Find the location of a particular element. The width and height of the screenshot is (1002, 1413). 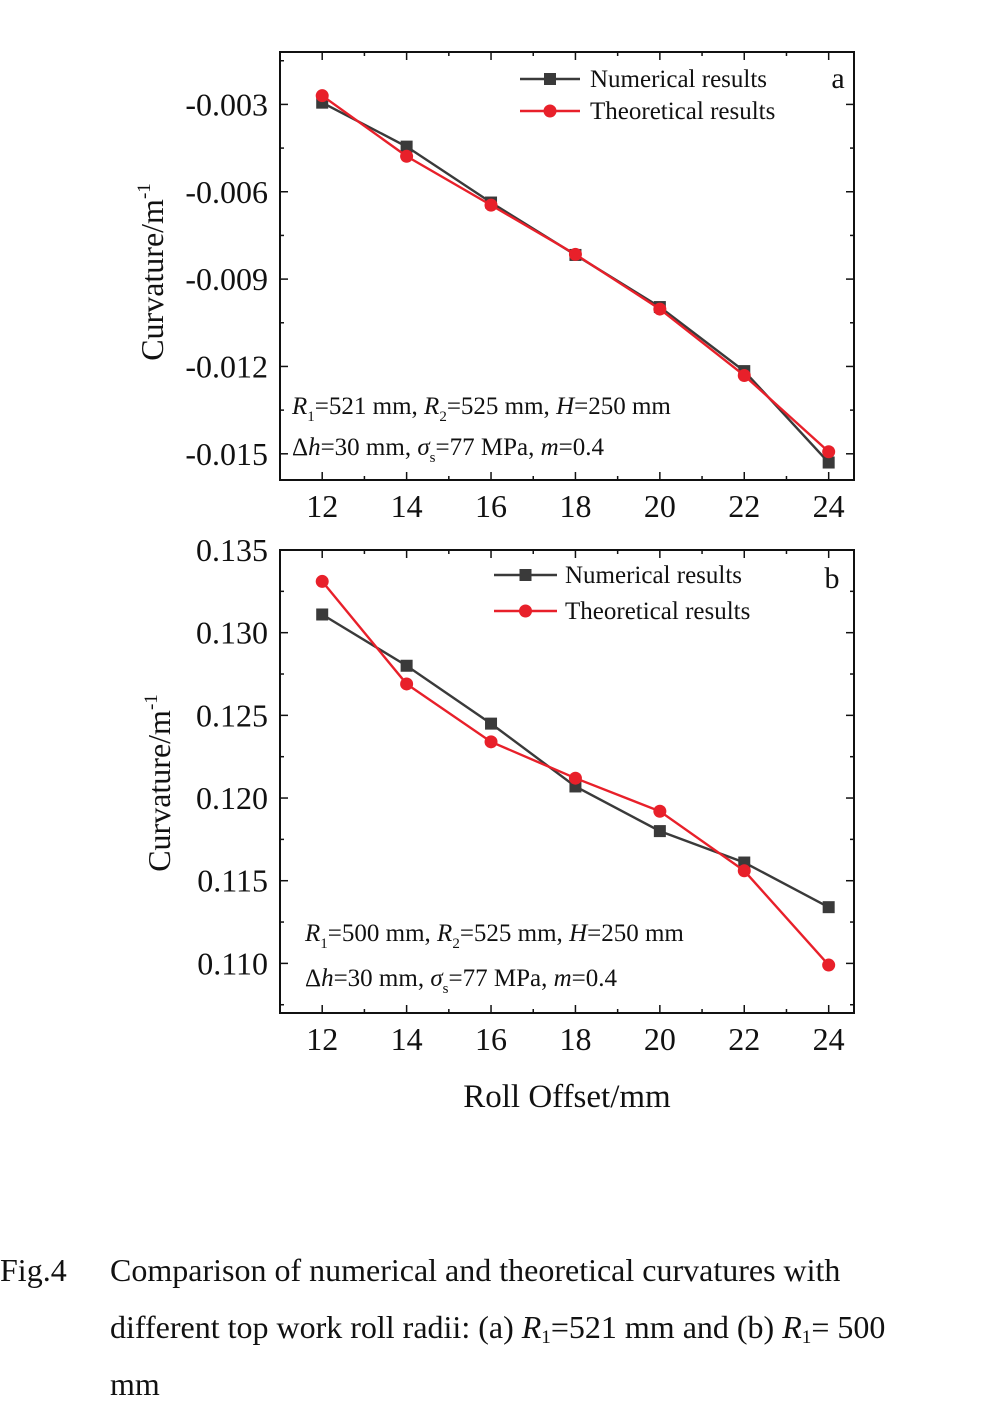

y-tick-label: -0.015 is located at coordinates (226, 454).